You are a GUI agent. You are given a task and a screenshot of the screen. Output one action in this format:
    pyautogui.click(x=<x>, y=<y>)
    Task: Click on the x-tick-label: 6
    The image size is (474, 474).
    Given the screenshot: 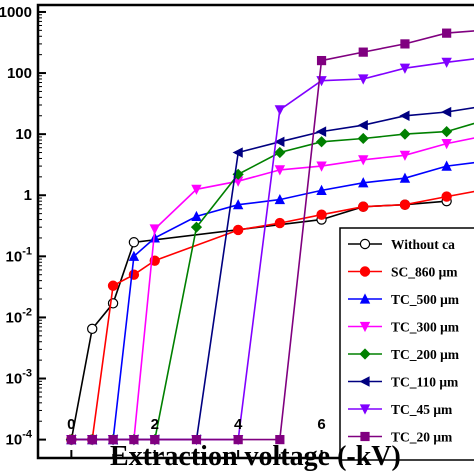 What is the action you would take?
    pyautogui.click(x=321, y=424)
    